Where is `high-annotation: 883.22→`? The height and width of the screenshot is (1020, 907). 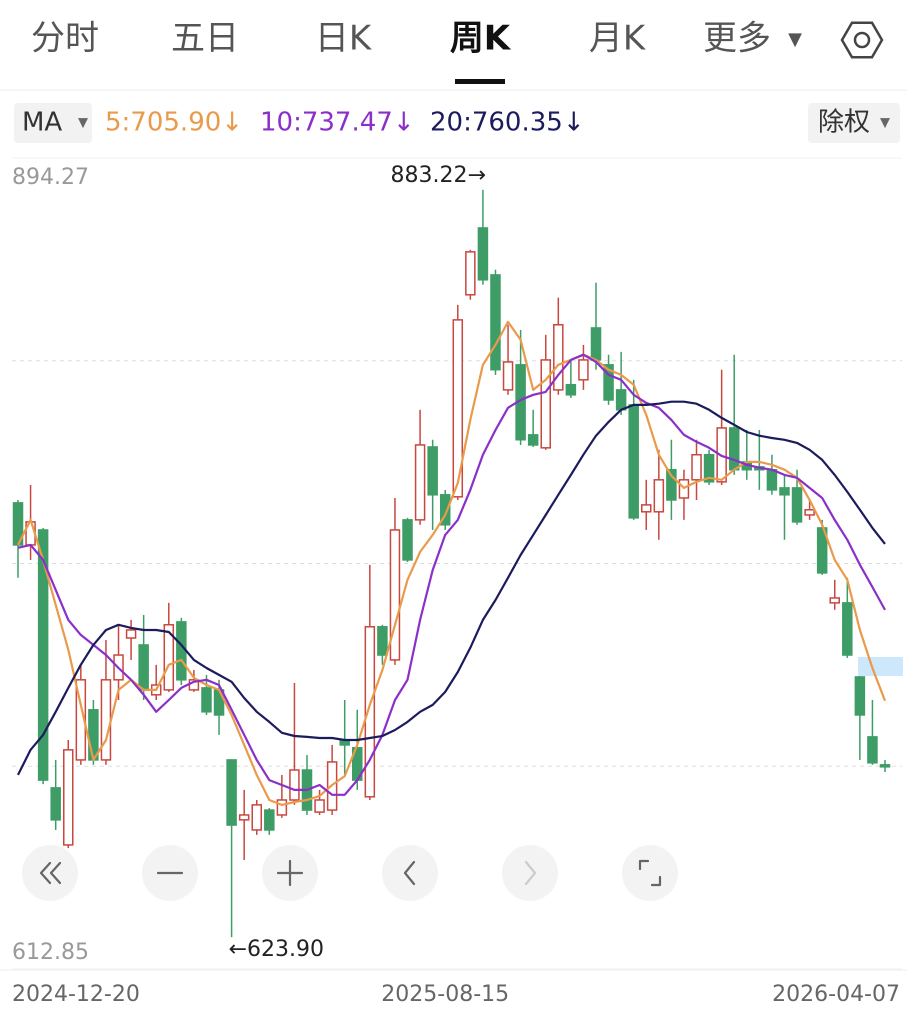
high-annotation: 883.22→ is located at coordinates (437, 175).